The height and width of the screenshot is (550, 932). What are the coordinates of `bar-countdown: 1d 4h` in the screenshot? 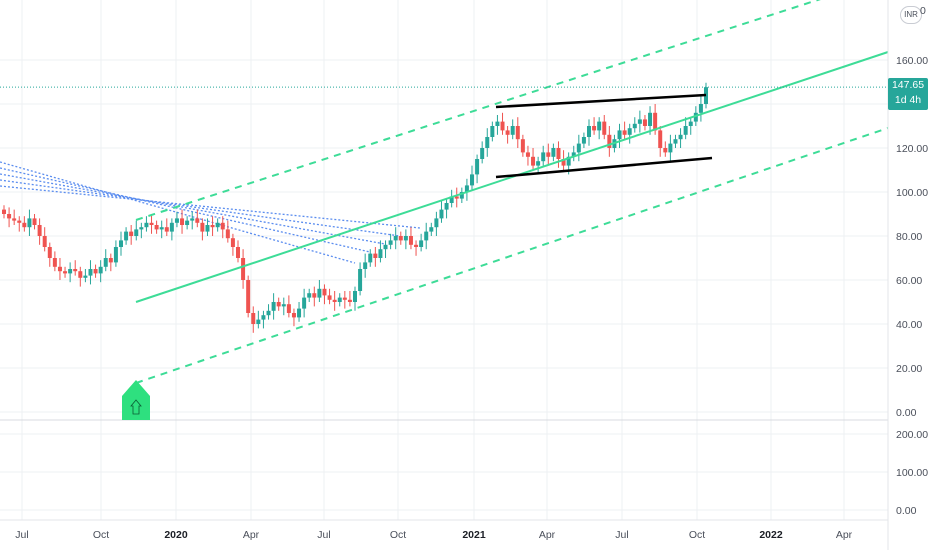 It's located at (908, 100).